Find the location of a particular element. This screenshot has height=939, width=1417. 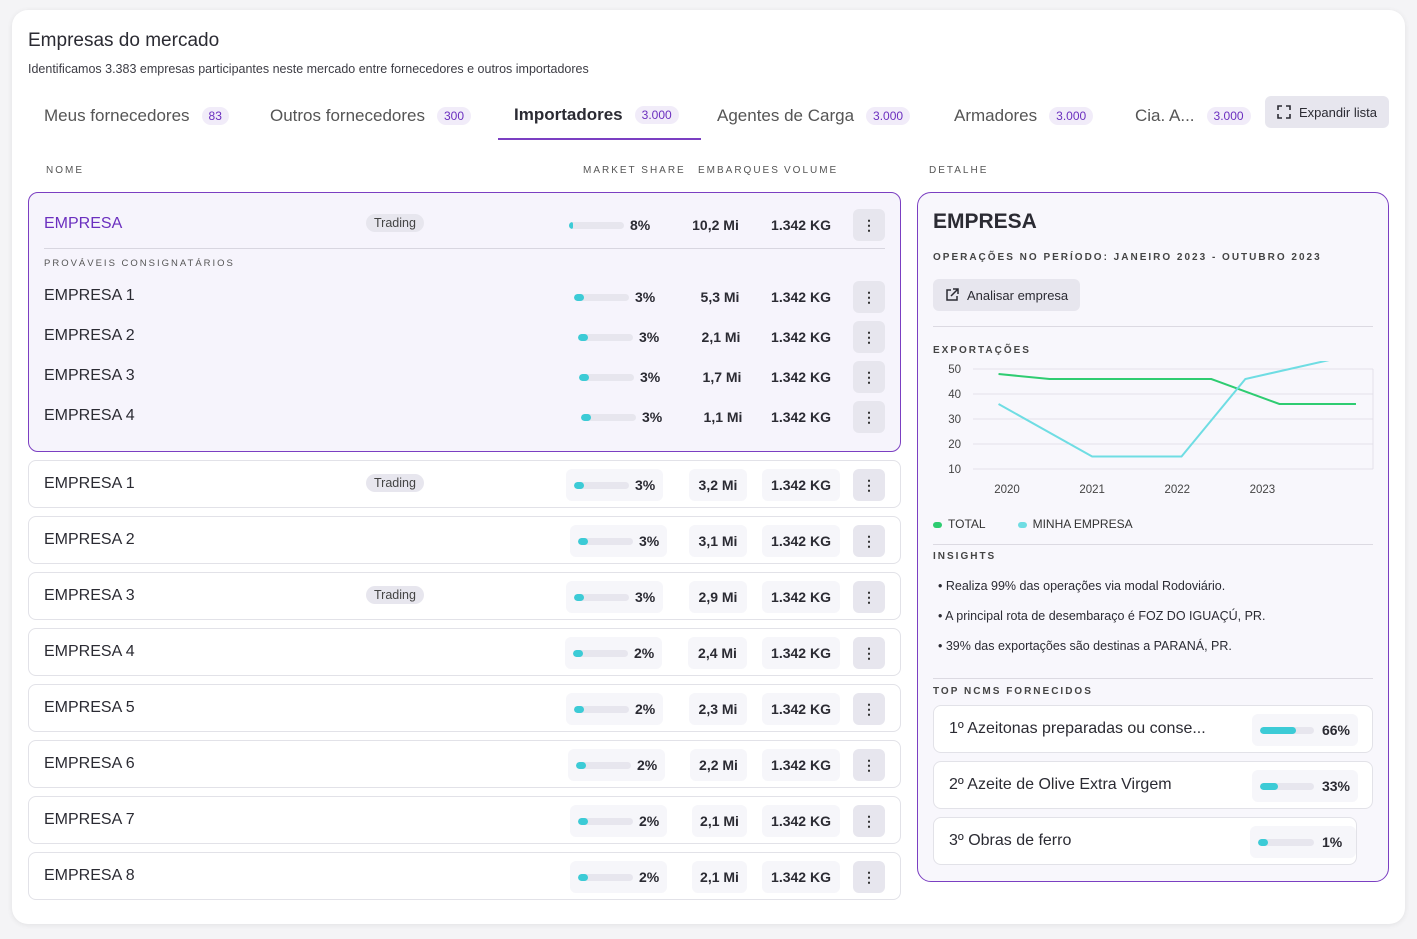

group-head-row: EMPRESA Trading 8% 10,2 Mi 1.342 KG ⋮ is located at coordinates (464, 225).